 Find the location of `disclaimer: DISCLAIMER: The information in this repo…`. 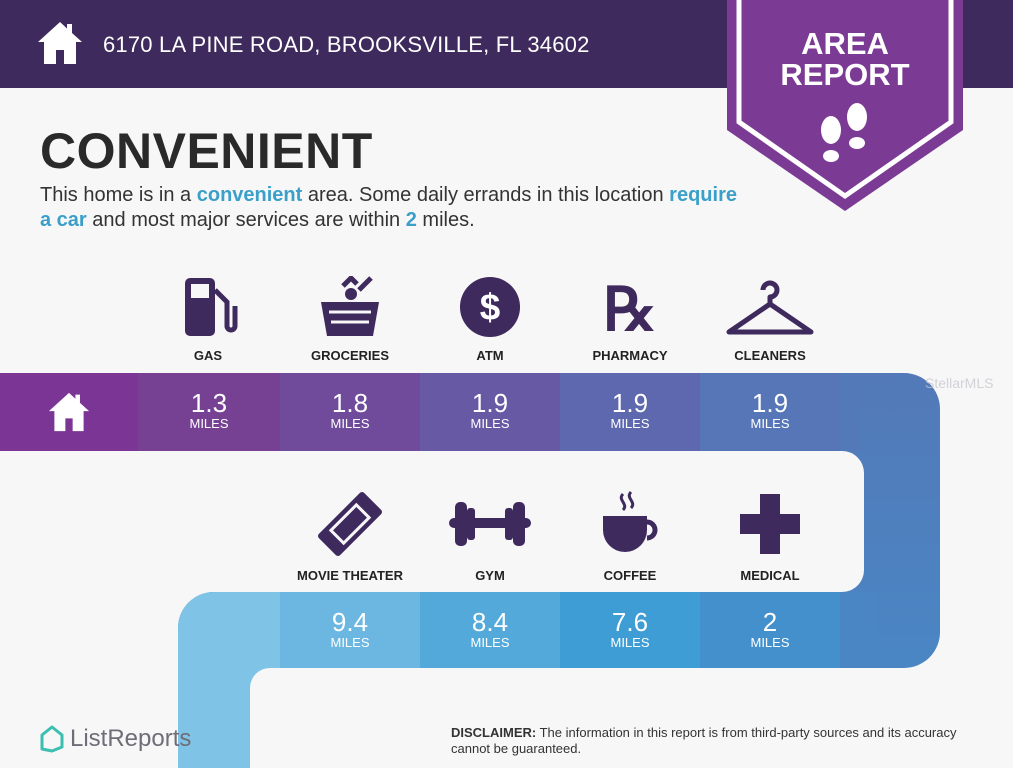

disclaimer: DISCLAIMER: The information in this repo… is located at coordinates (704, 740).